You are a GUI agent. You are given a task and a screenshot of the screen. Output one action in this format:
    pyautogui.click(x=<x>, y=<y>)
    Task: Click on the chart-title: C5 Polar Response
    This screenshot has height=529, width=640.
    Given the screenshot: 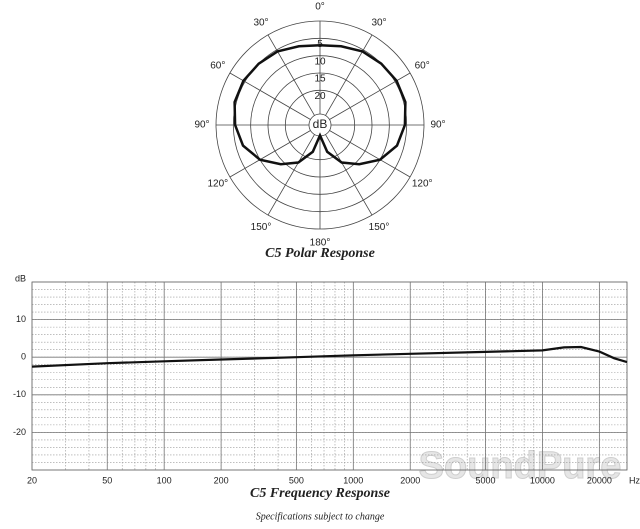 What is the action you would take?
    pyautogui.click(x=320, y=253)
    